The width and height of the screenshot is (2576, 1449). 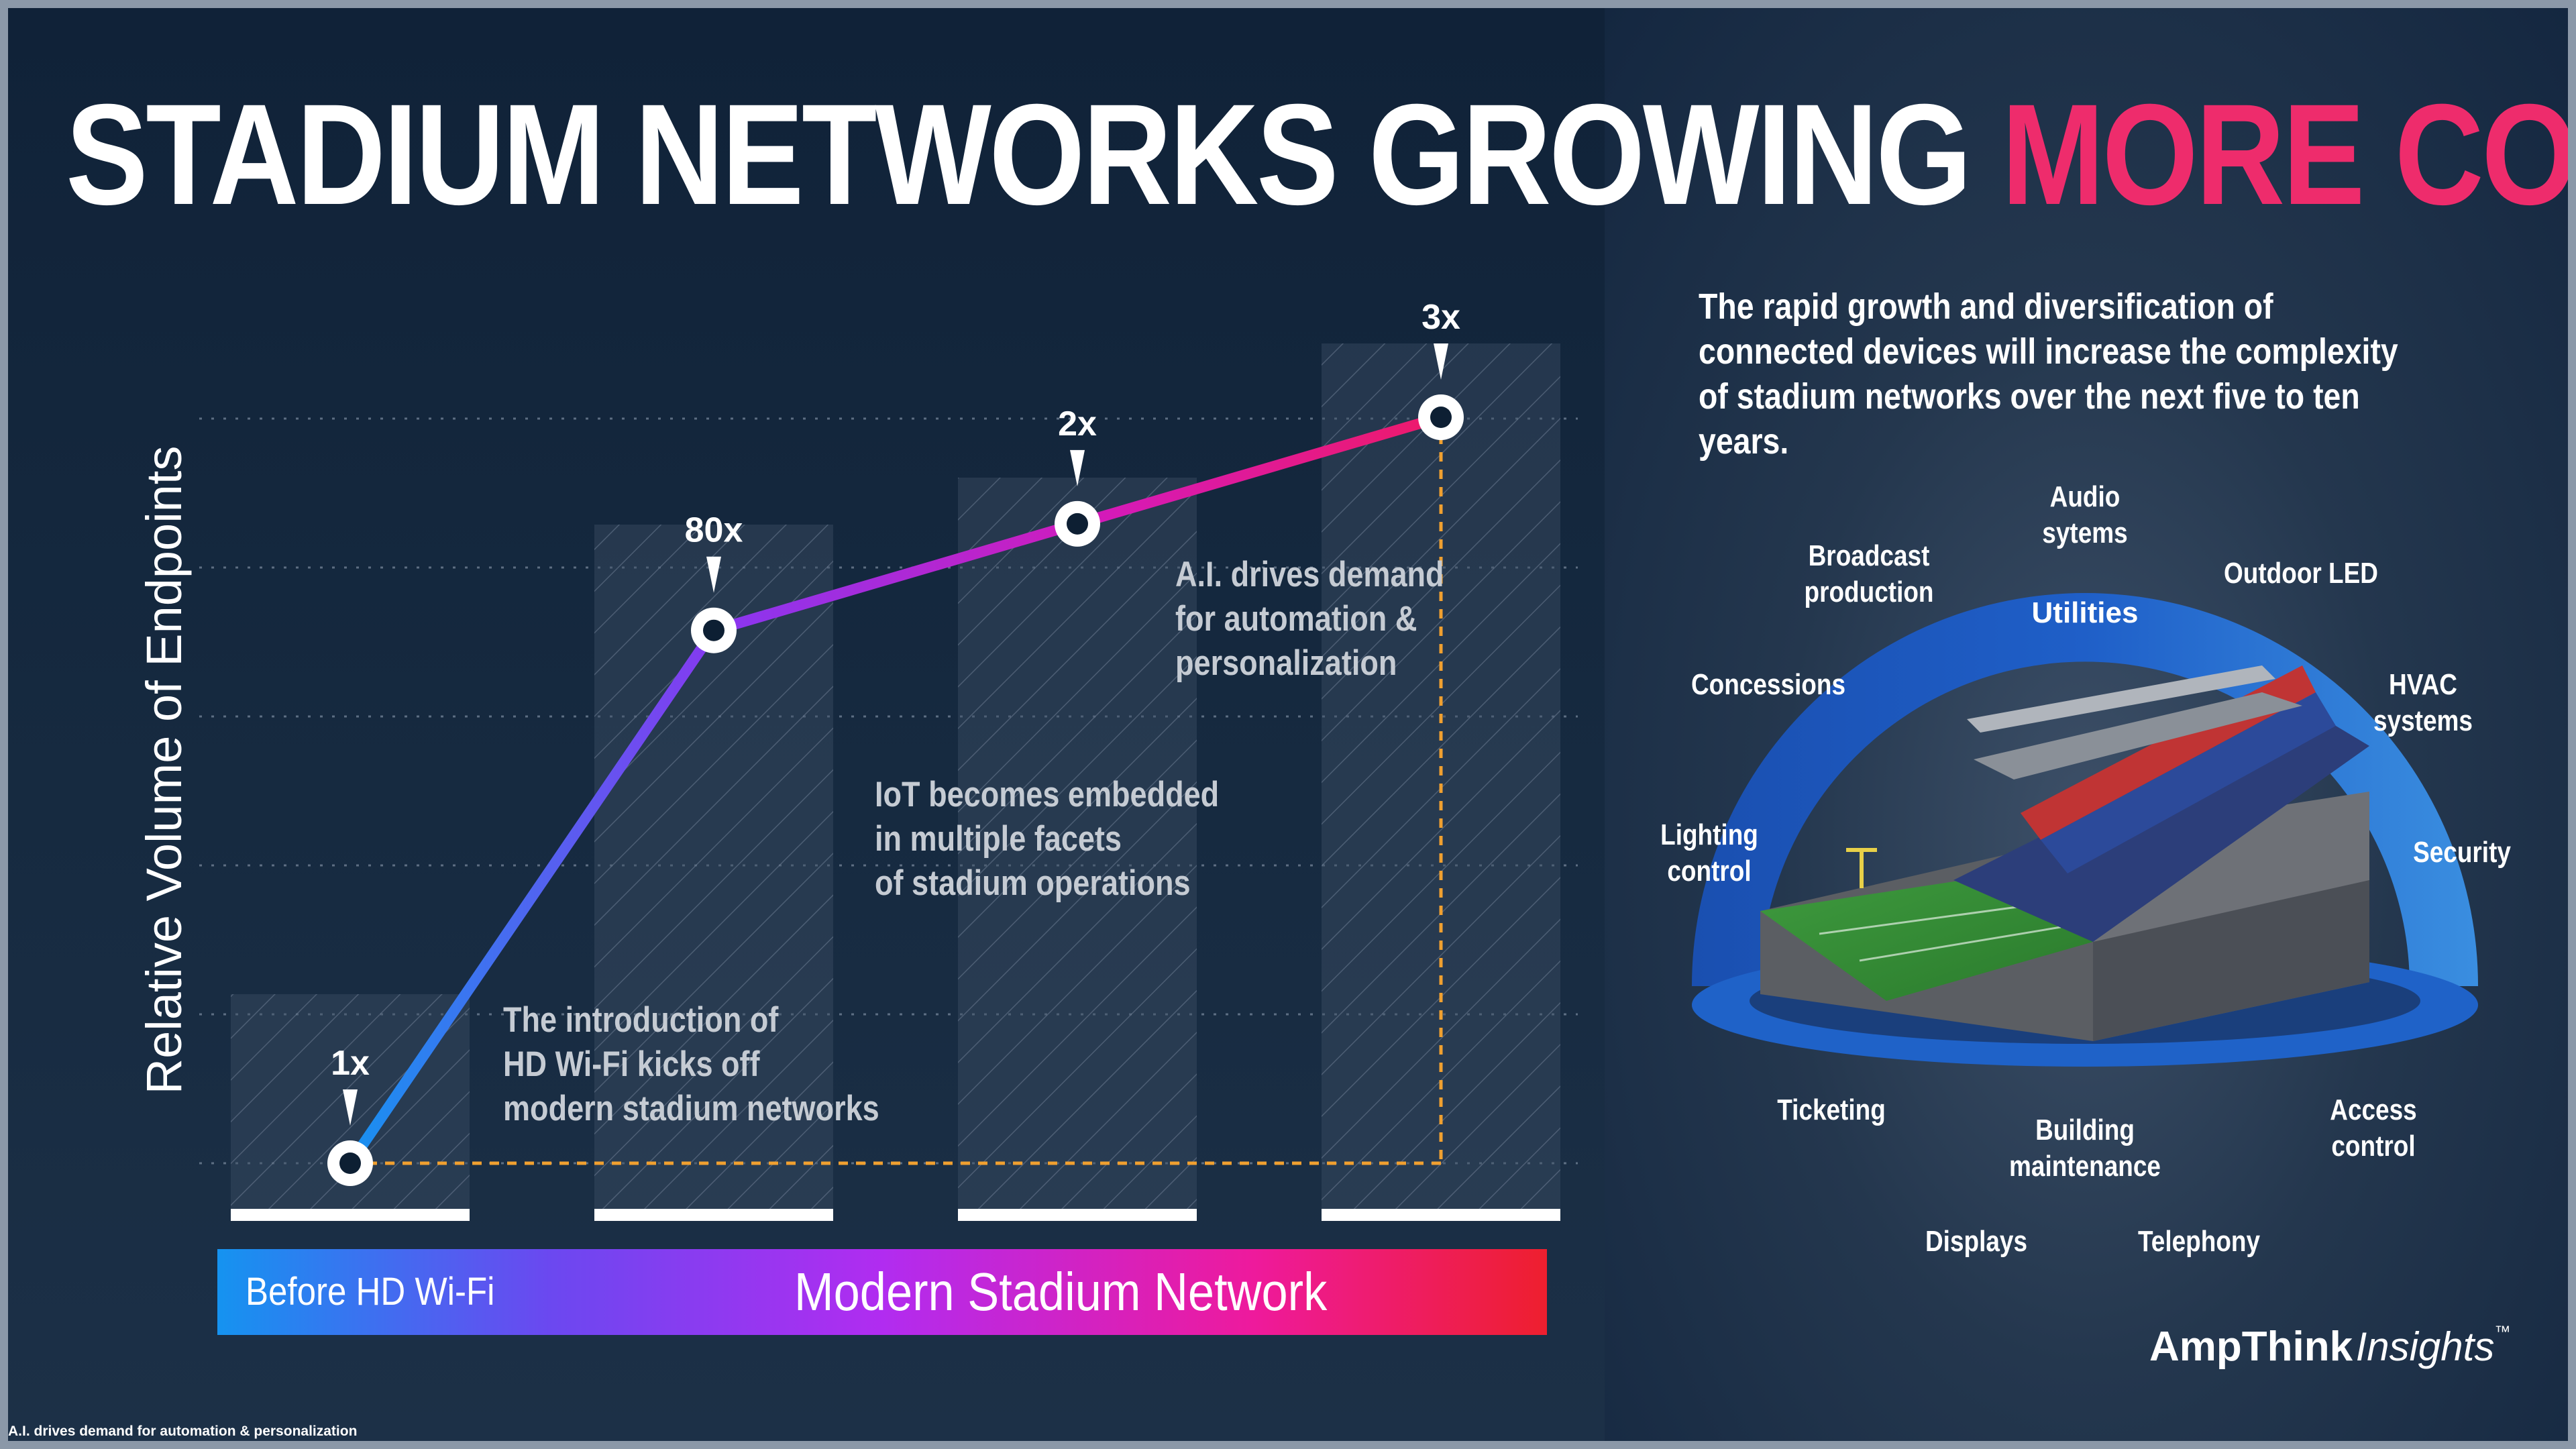 What do you see at coordinates (1019, 154) in the screenshot?
I see `title-part-white: STADIUM NETWORKS GROWING` at bounding box center [1019, 154].